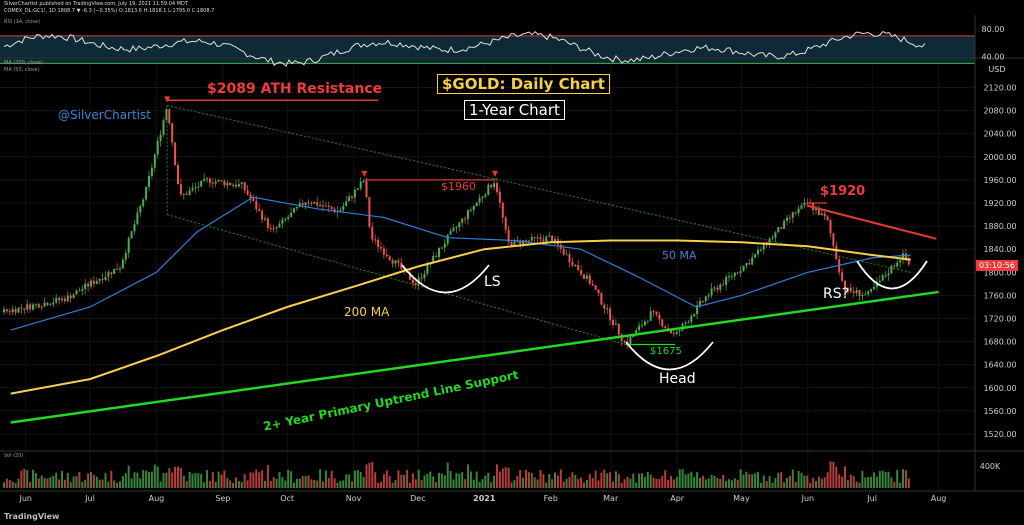  Describe the element at coordinates (23, 63) in the screenshot. I see `ma200-label: MA (200, close)` at that location.